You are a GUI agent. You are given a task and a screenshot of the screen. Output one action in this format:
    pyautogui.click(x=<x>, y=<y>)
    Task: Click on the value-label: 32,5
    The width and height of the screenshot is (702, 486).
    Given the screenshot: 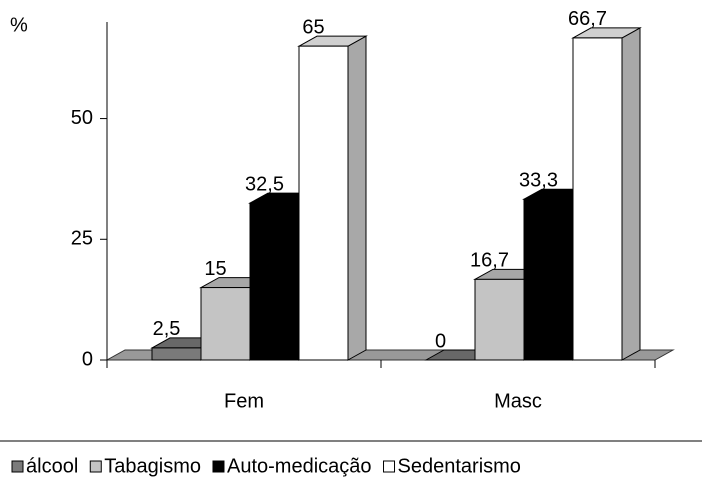 What is the action you would take?
    pyautogui.click(x=264, y=184)
    